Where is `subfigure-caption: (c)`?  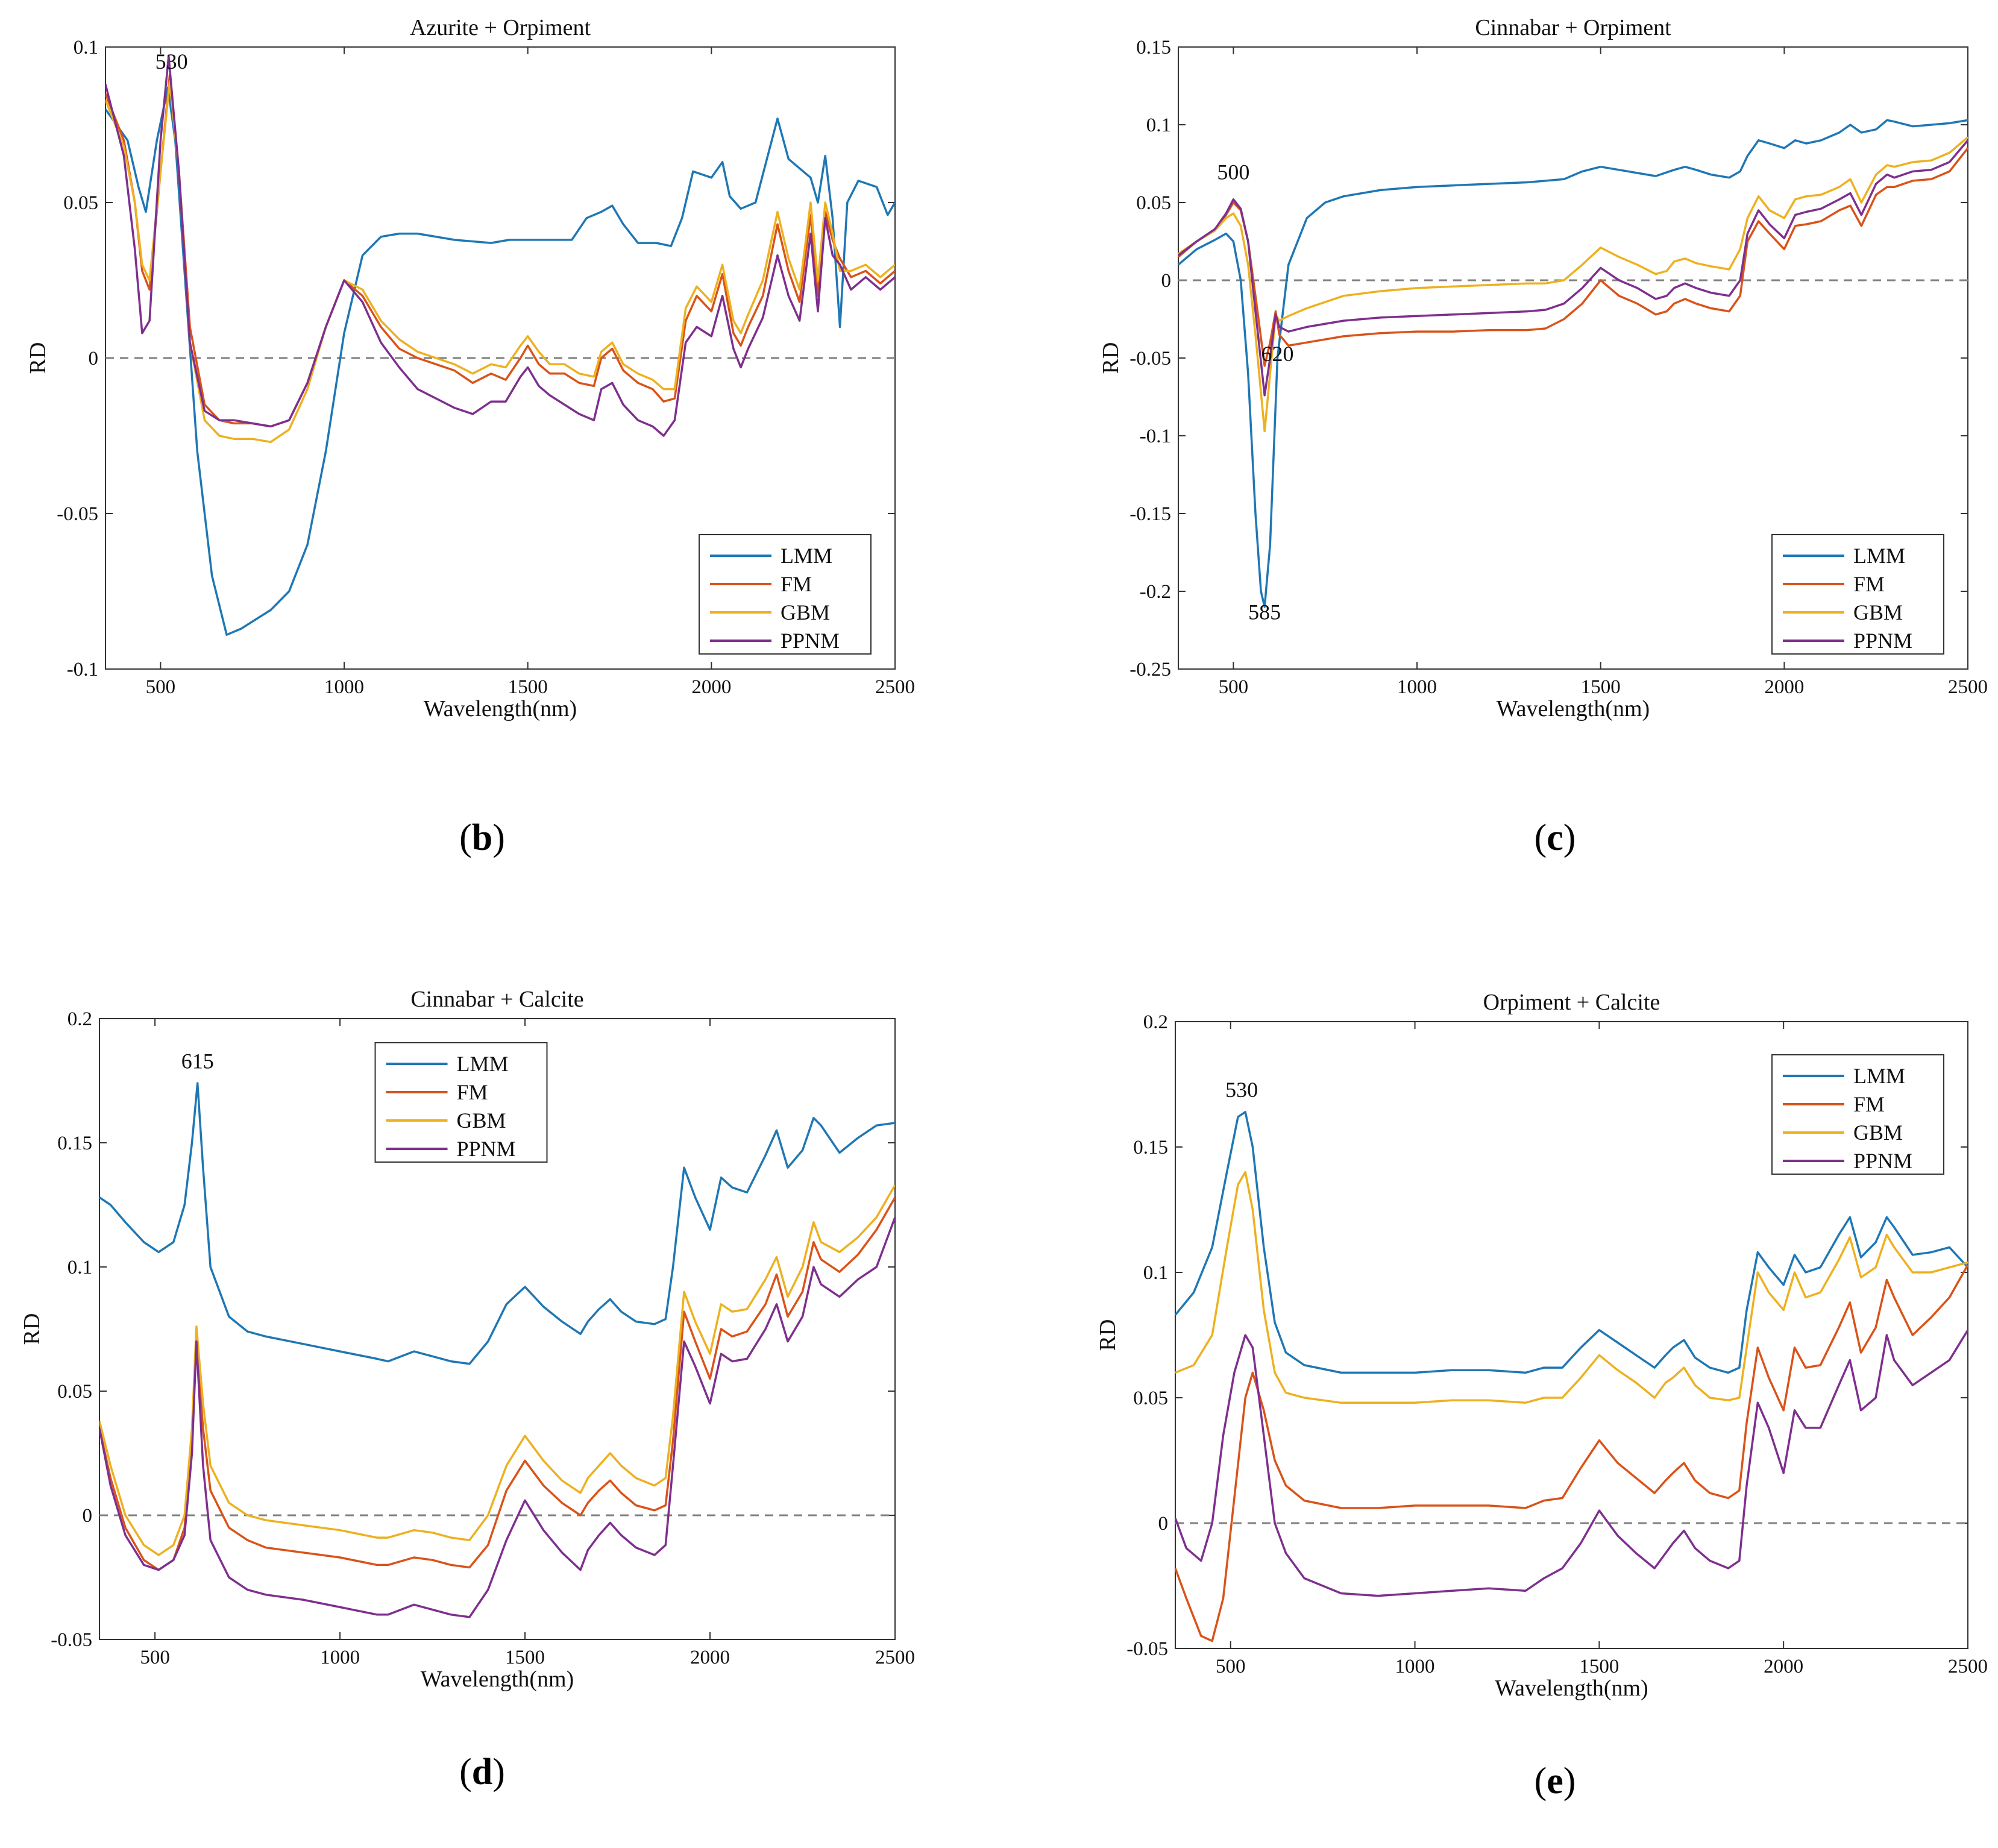 subfigure-caption: (c) is located at coordinates (1555, 837).